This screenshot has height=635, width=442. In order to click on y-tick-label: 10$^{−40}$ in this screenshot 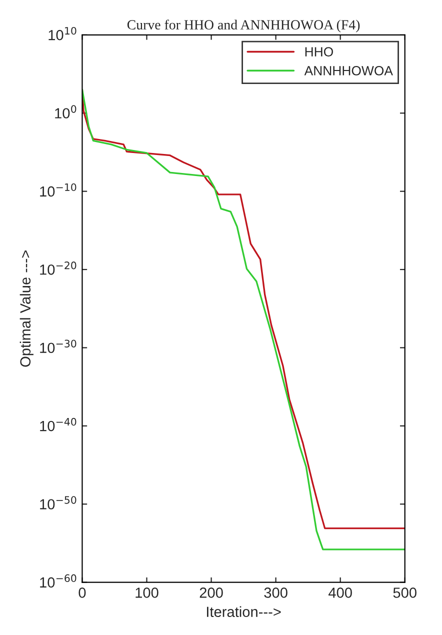, I will do `click(58, 425)`.